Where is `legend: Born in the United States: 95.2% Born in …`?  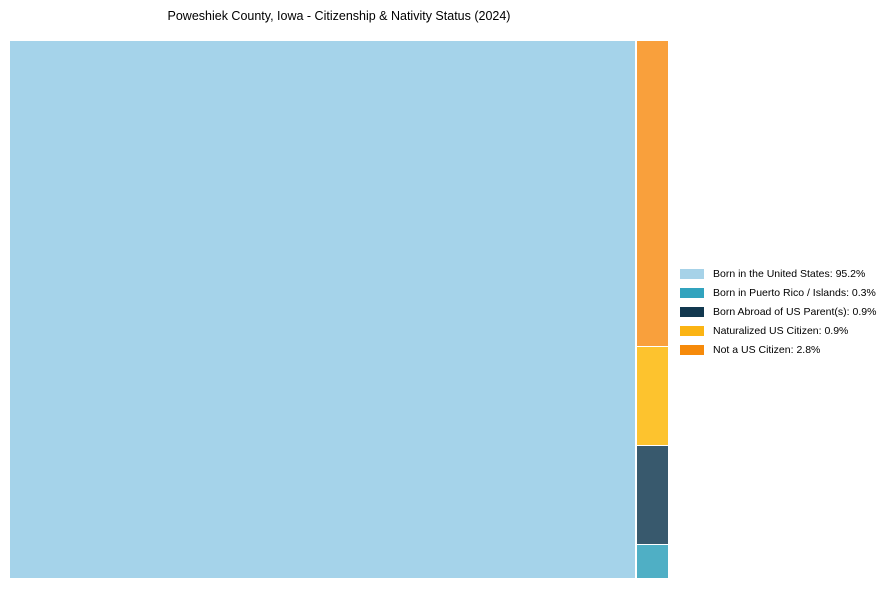 legend: Born in the United States: 95.2% Born in … is located at coordinates (778, 311).